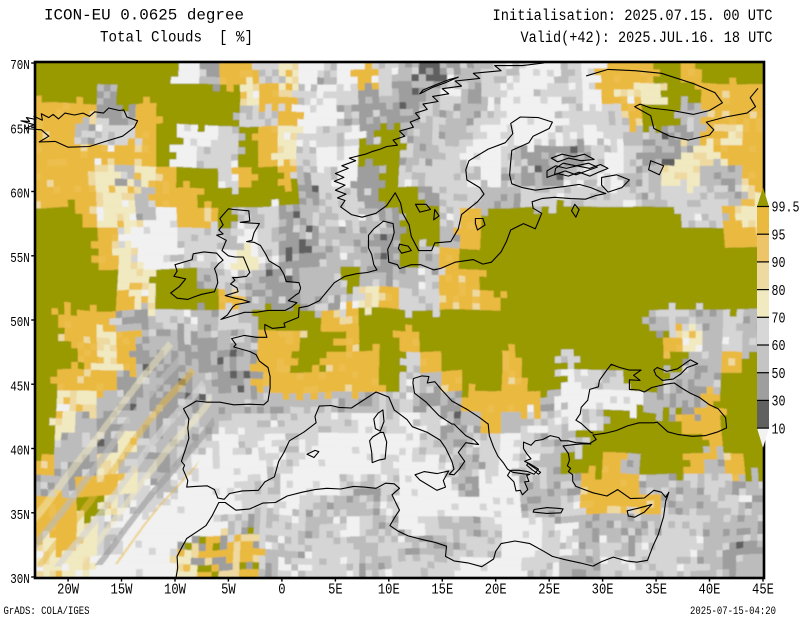 This screenshot has height=618, width=800. Describe the element at coordinates (20, 130) in the screenshot. I see `svg-text: 65N` at that location.